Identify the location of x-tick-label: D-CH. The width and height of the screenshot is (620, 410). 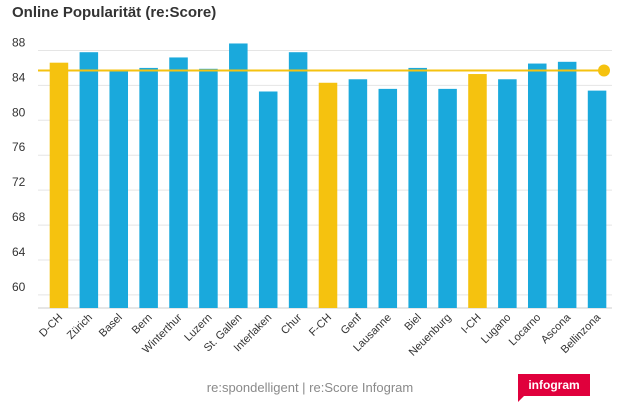
(51, 326).